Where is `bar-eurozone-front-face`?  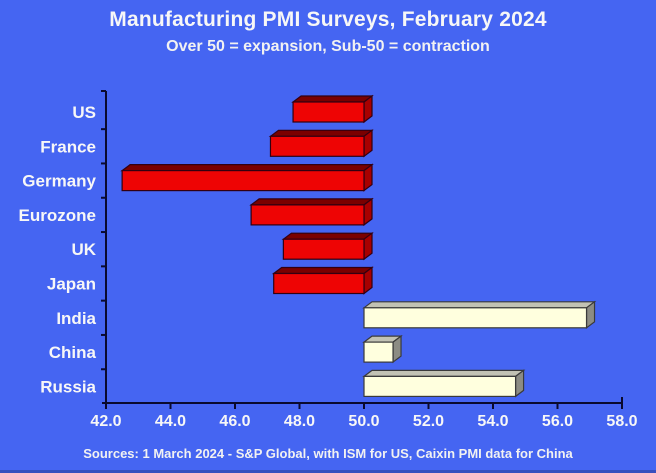
bar-eurozone-front-face is located at coordinates (307, 215).